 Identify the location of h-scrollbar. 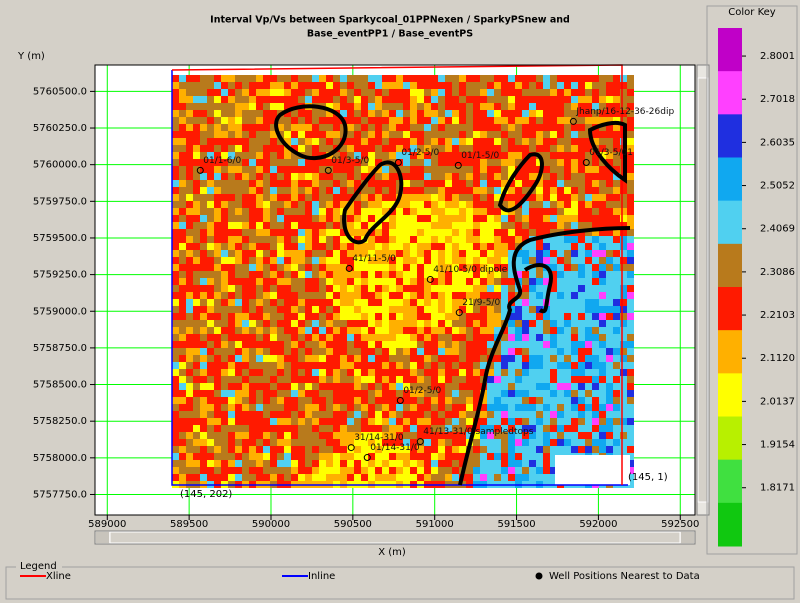
(395, 537).